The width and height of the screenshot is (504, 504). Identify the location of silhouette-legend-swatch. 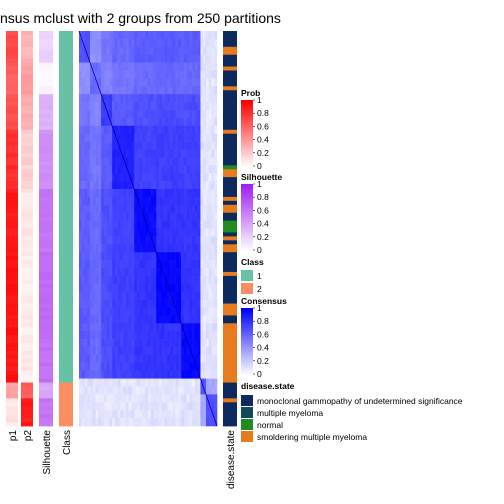
(247, 209).